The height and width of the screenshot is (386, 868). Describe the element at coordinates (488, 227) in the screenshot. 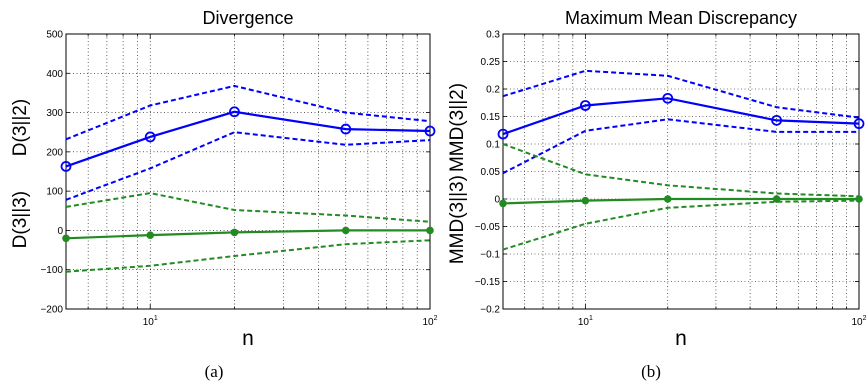

I see `y-tick-label: −0.05` at that location.